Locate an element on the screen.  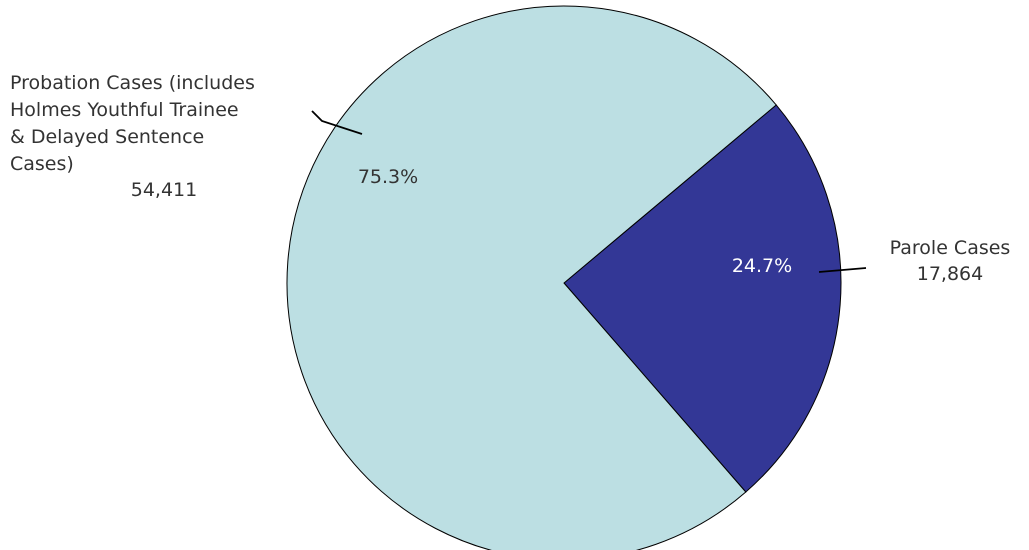
leader-line-parole is located at coordinates (842, 270).